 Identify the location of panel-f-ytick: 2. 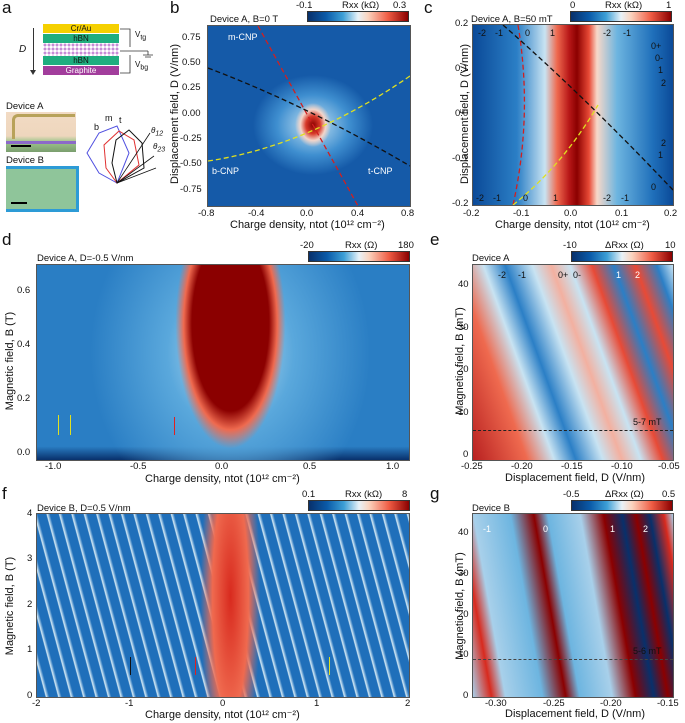
(30, 604).